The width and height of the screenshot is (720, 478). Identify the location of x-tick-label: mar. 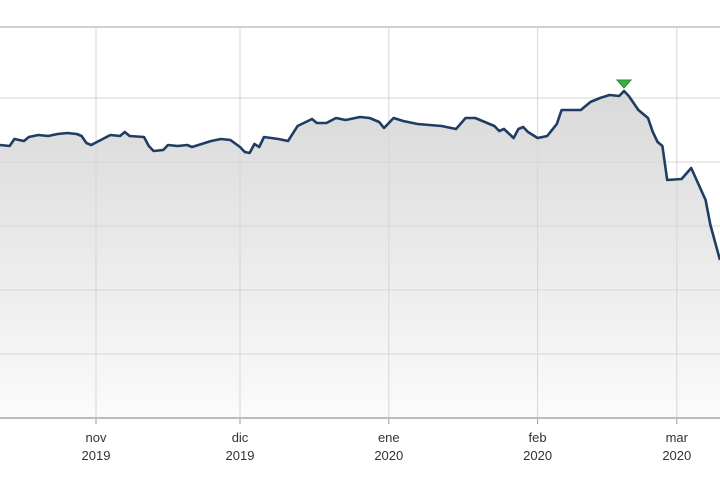
(677, 437).